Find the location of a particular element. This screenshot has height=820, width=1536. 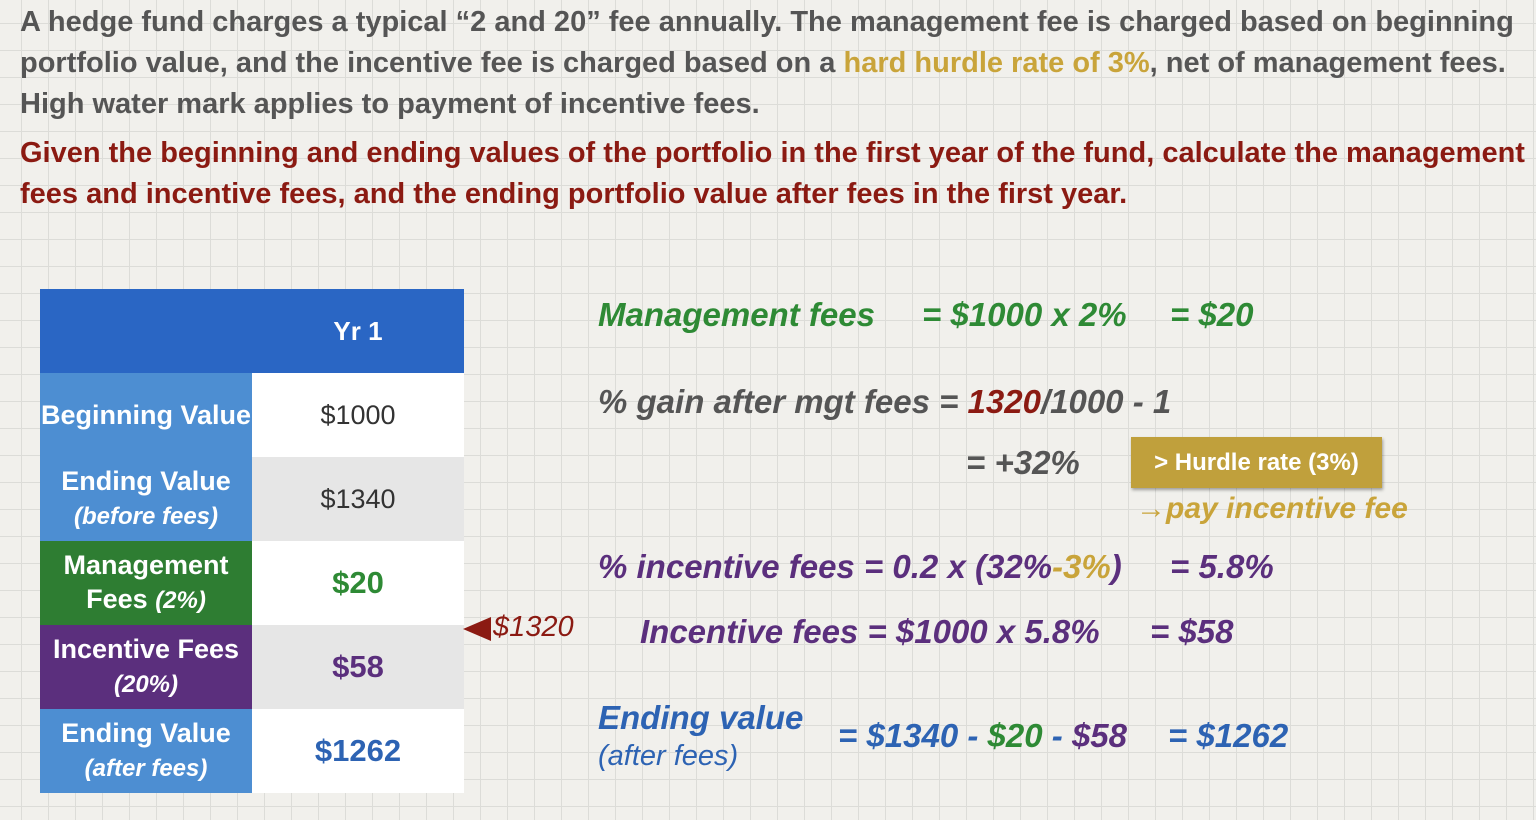

incentive-result: = $58 is located at coordinates (1192, 631).